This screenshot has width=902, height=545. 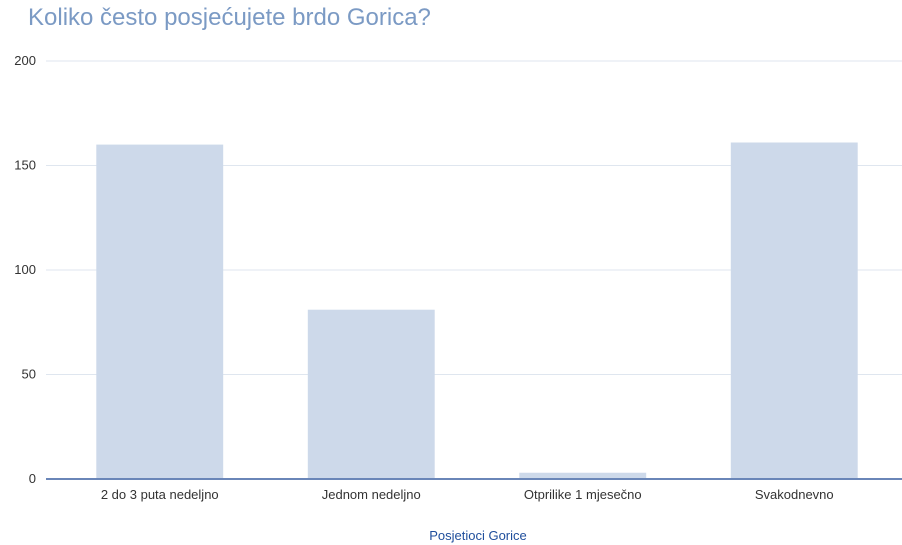 What do you see at coordinates (478, 535) in the screenshot?
I see `x-axis-title: Posjetioci Gorice` at bounding box center [478, 535].